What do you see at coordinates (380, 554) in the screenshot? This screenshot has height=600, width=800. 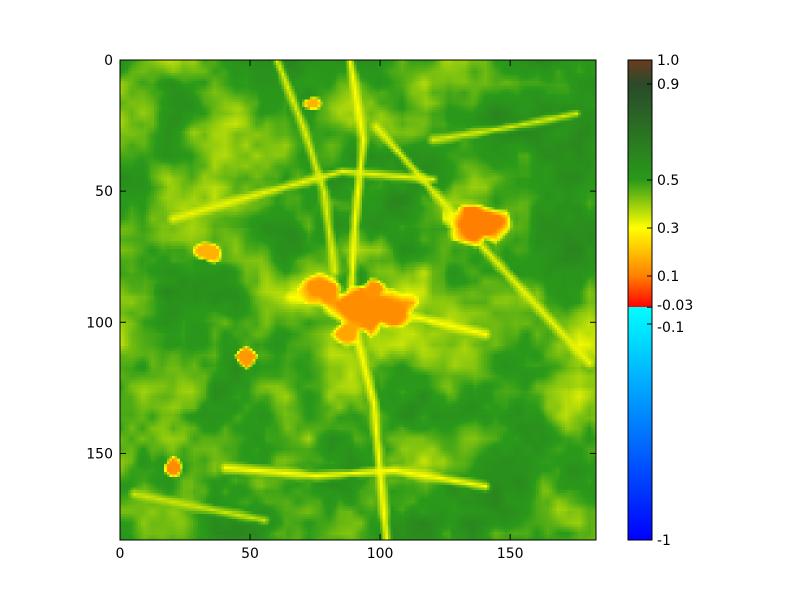 I see `x-tick-label: 100` at bounding box center [380, 554].